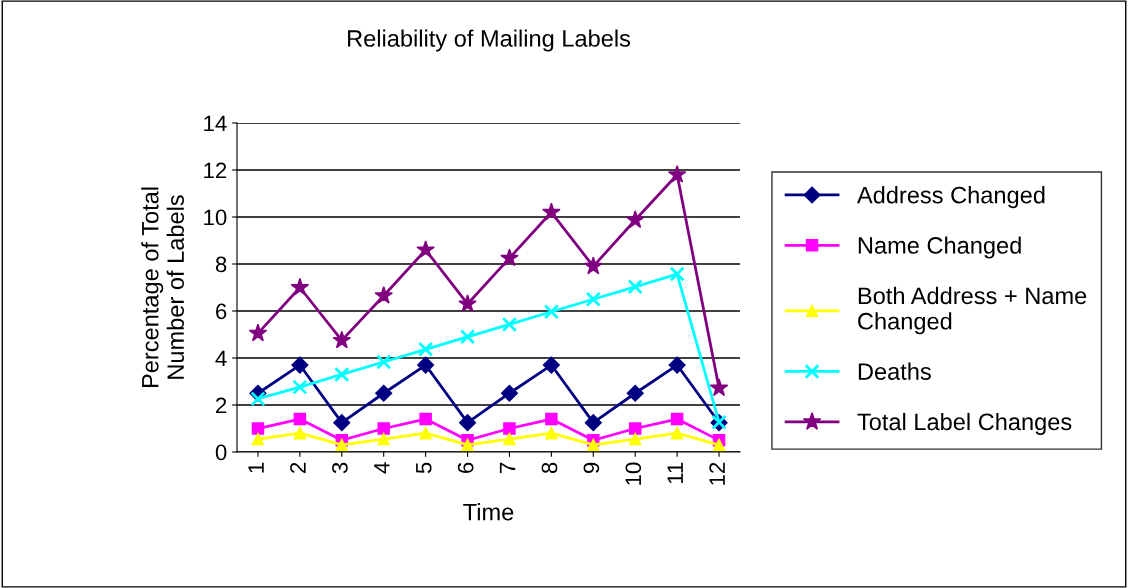  I want to click on x-tick-label: 10, so click(633, 473).